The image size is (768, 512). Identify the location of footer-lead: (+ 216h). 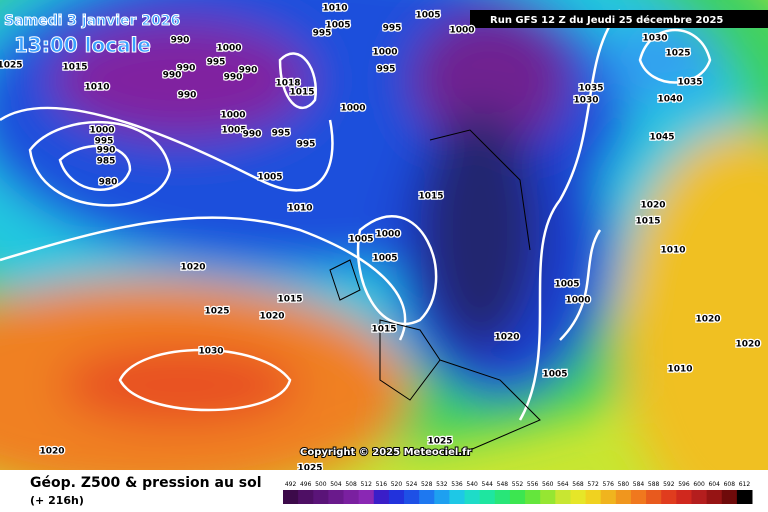
(57, 500).